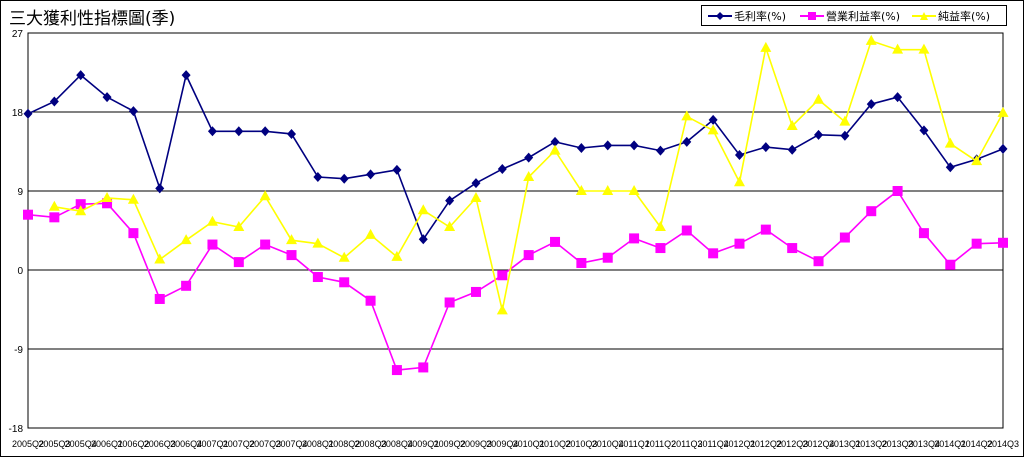 The width and height of the screenshot is (1024, 457). What do you see at coordinates (581, 444) in the screenshot?
I see `x-tick-label: 2010Q3` at bounding box center [581, 444].